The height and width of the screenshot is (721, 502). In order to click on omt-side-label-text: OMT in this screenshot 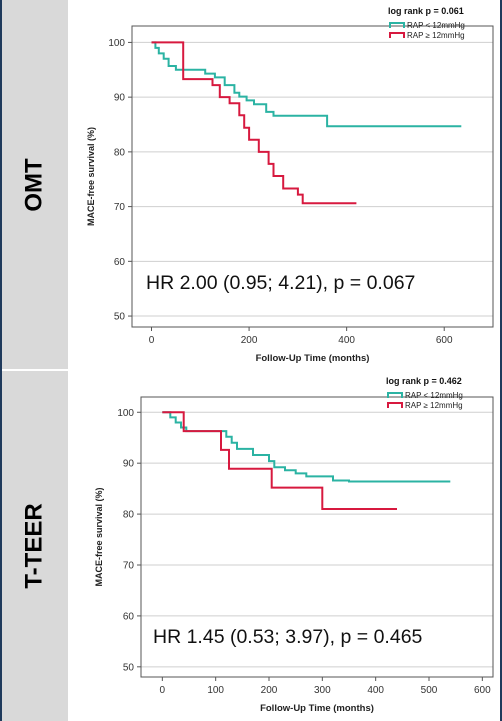, I will do `click(34, 185)`.